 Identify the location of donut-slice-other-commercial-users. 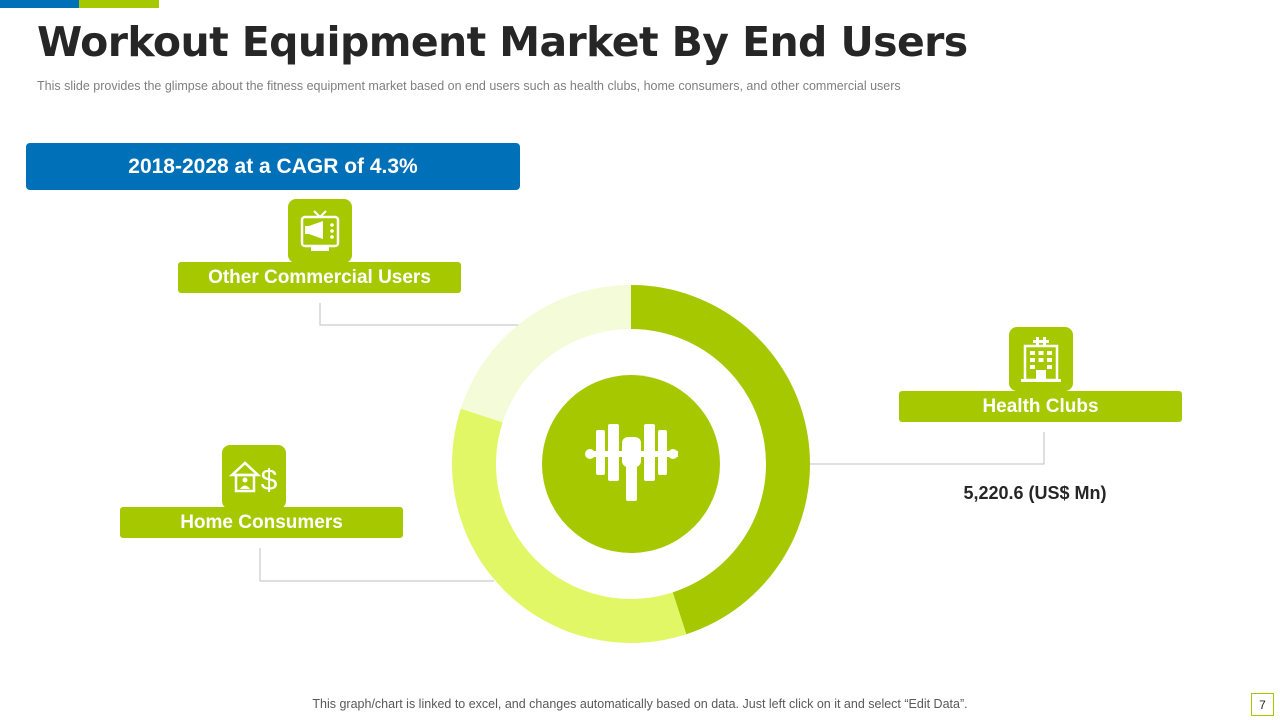
(545, 354).